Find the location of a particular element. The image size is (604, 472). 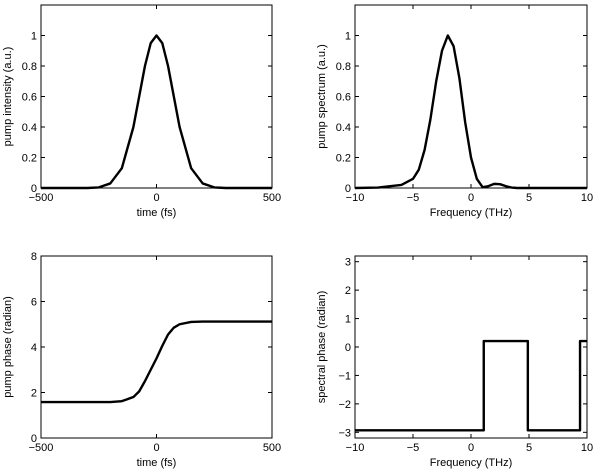

y-tick-label: 8 is located at coordinates (34, 257).